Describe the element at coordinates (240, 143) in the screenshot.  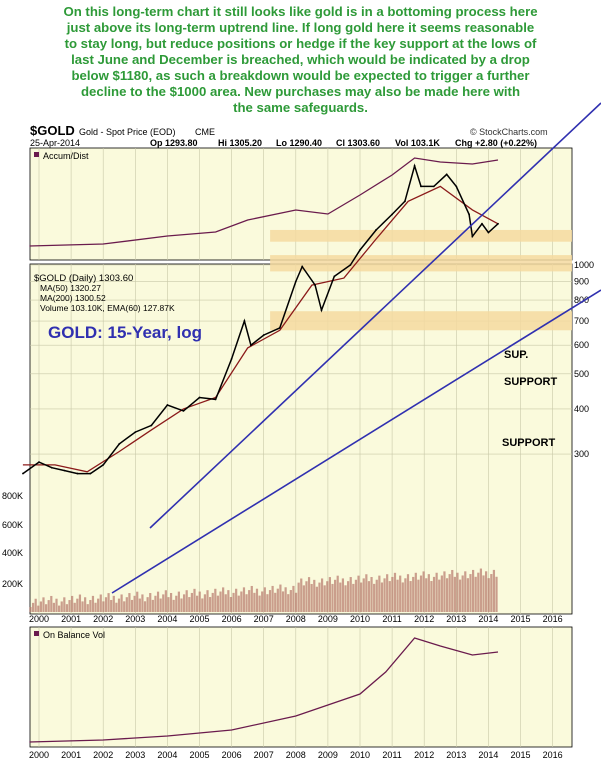
I see `high-value: Hi 1305.20` at that location.